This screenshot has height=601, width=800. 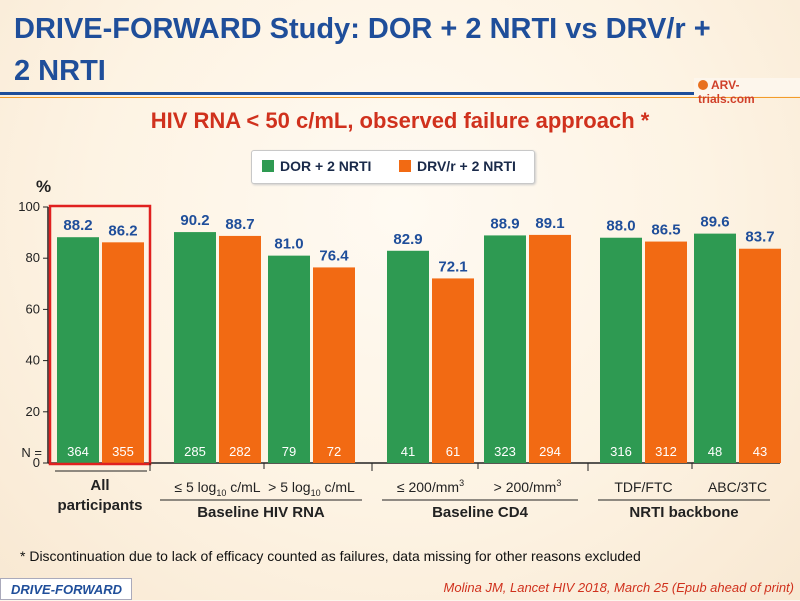 What do you see at coordinates (405, 166) in the screenshot?
I see `legend-swatch-drv` at bounding box center [405, 166].